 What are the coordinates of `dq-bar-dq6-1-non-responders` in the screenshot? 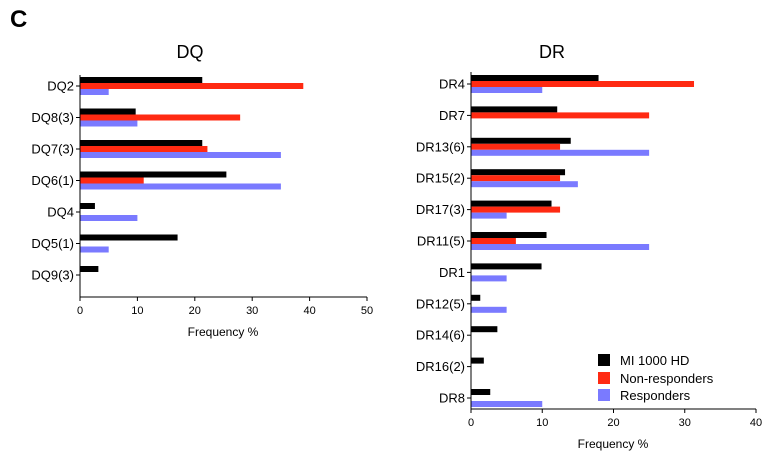 It's located at (112, 180).